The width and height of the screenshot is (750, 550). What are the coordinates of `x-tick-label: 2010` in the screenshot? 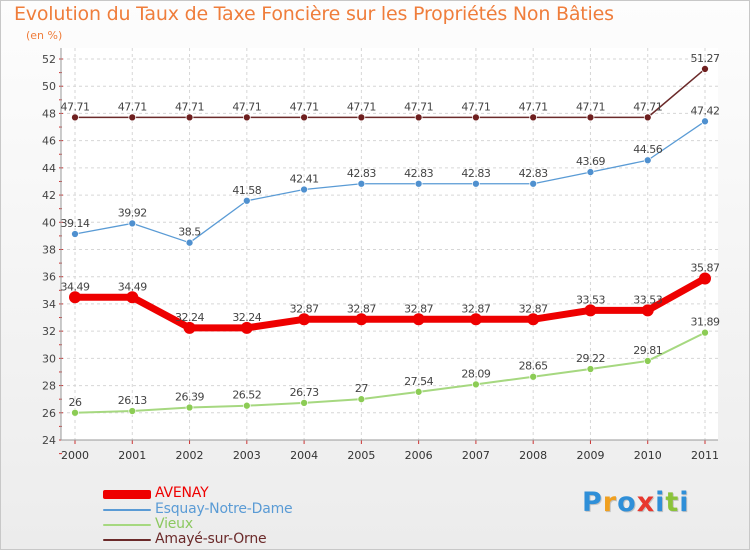 It's located at (648, 455).